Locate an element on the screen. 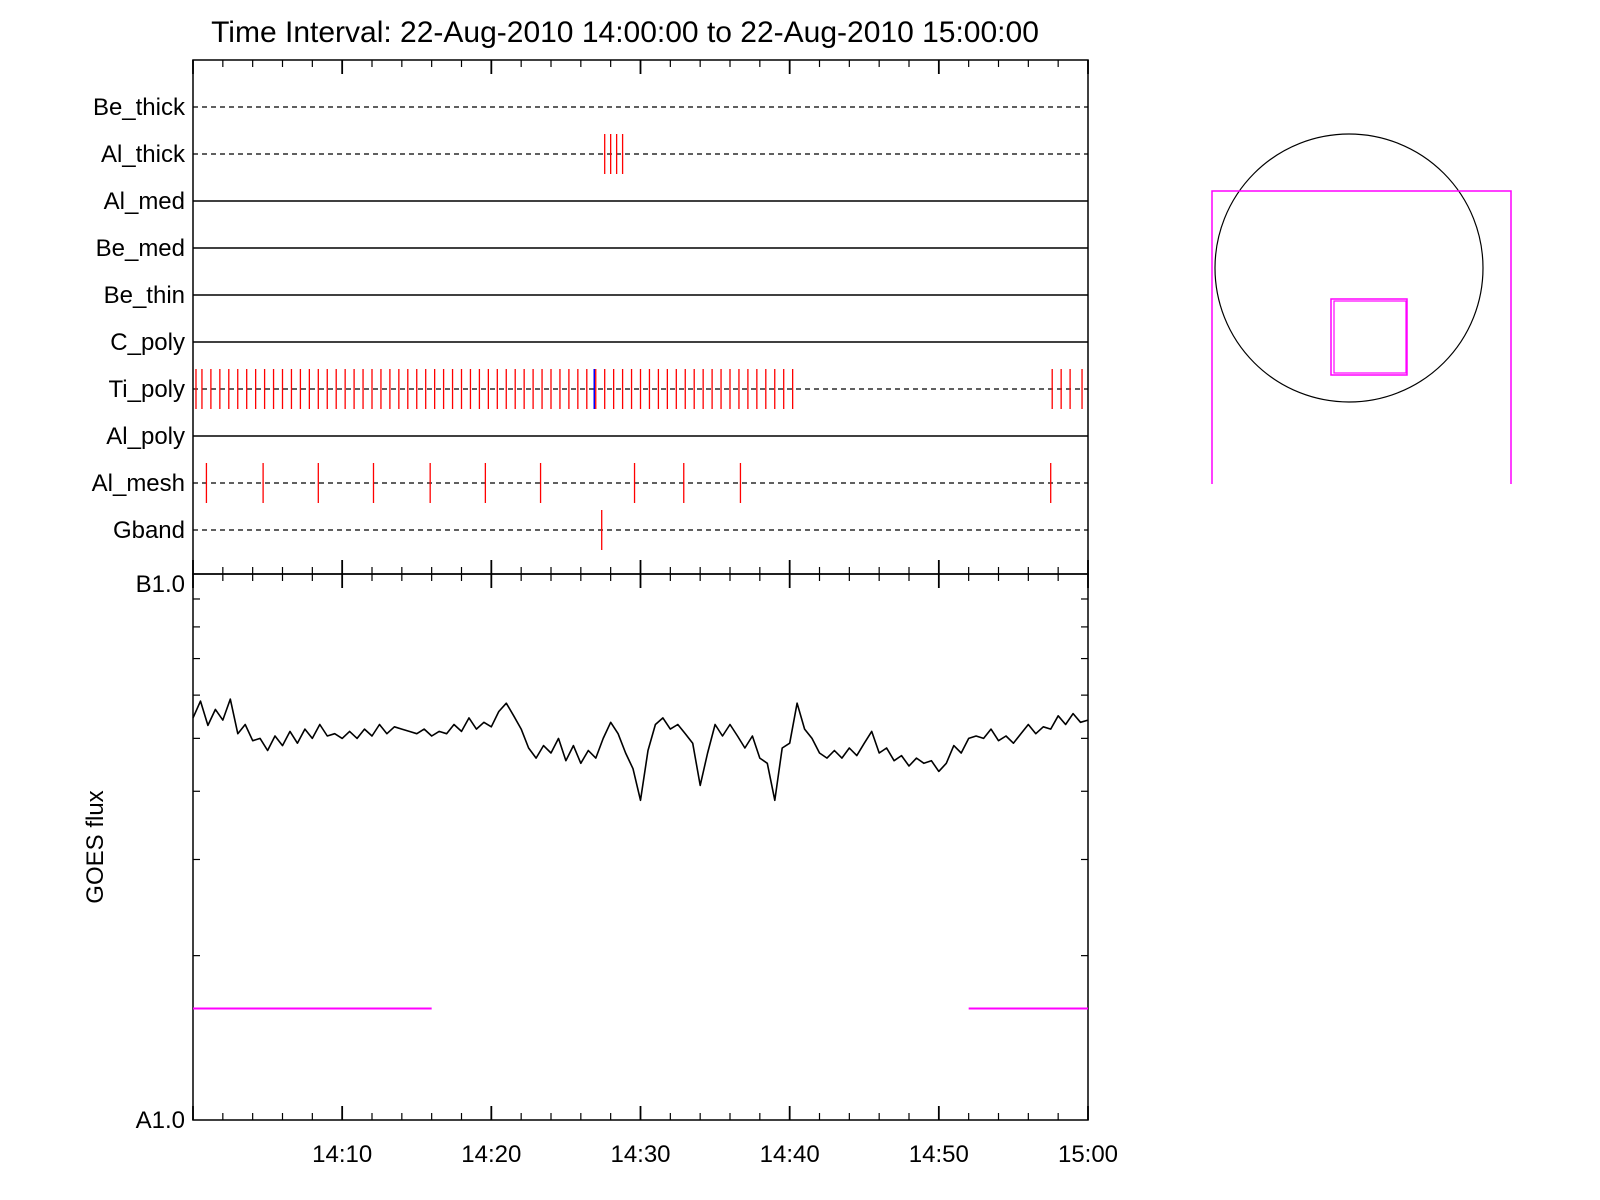 The image size is (1600, 1200). field-of-view-outline is located at coordinates (1361, 337).